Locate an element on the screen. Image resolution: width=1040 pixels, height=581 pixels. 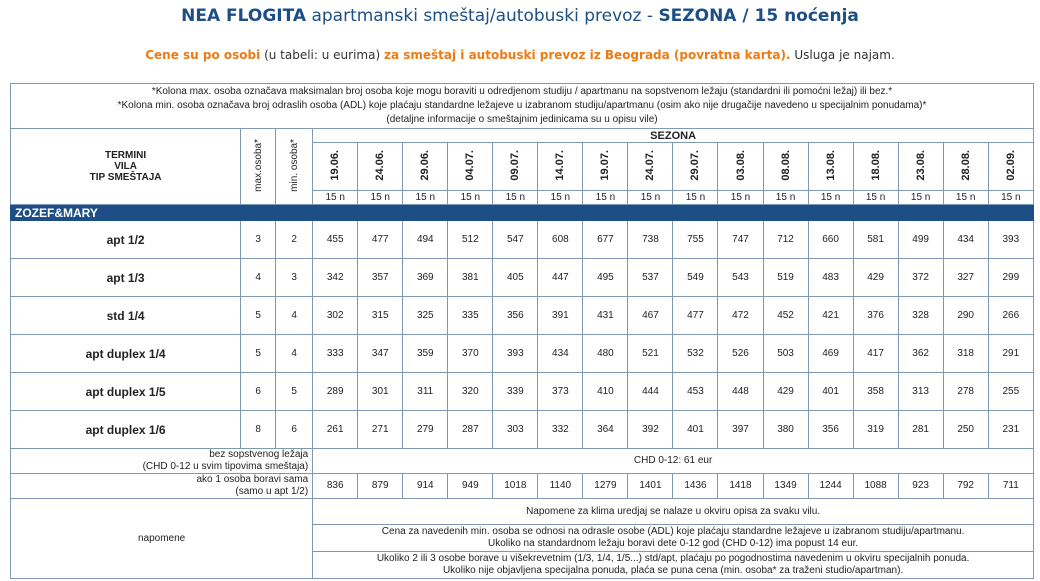
price-cell: 477 is located at coordinates (695, 315).